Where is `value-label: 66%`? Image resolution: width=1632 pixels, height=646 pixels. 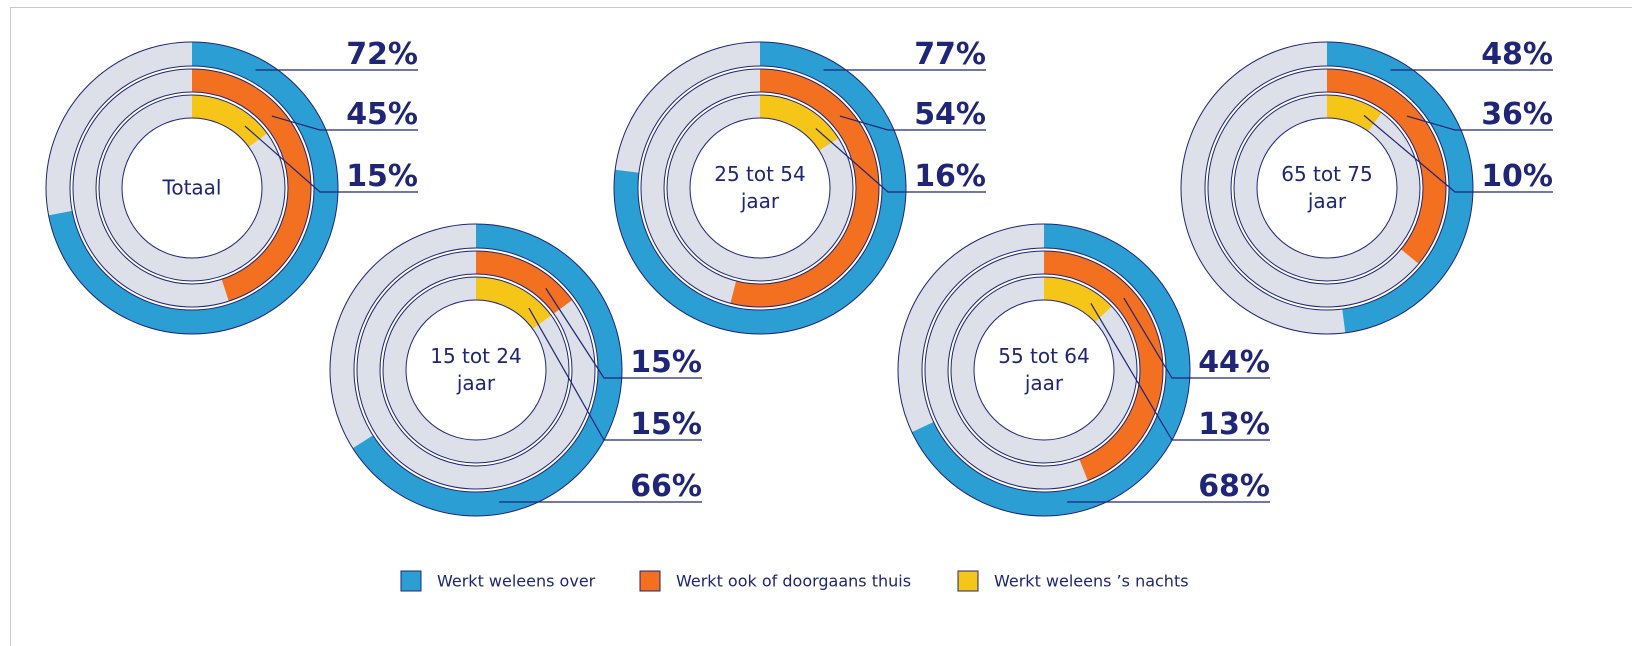
value-label: 66% is located at coordinates (666, 486).